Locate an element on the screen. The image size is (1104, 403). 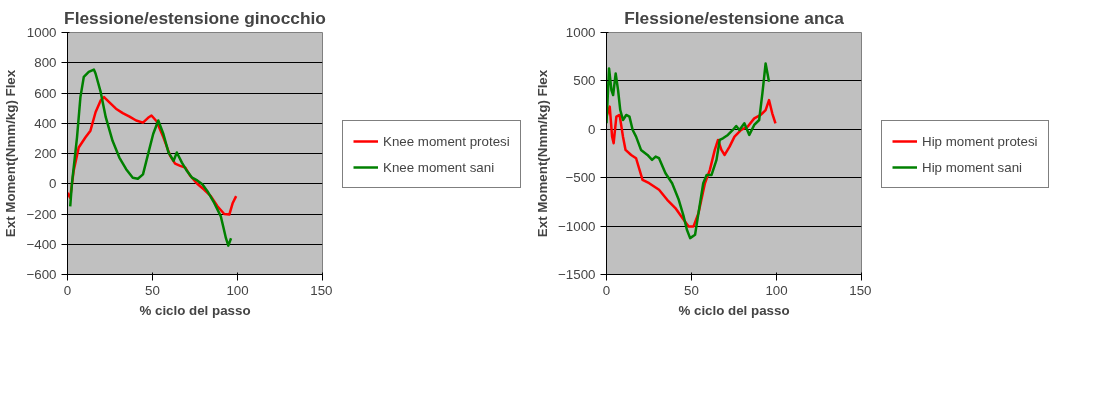
y-tick-label: −1500 is located at coordinates (577, 274).